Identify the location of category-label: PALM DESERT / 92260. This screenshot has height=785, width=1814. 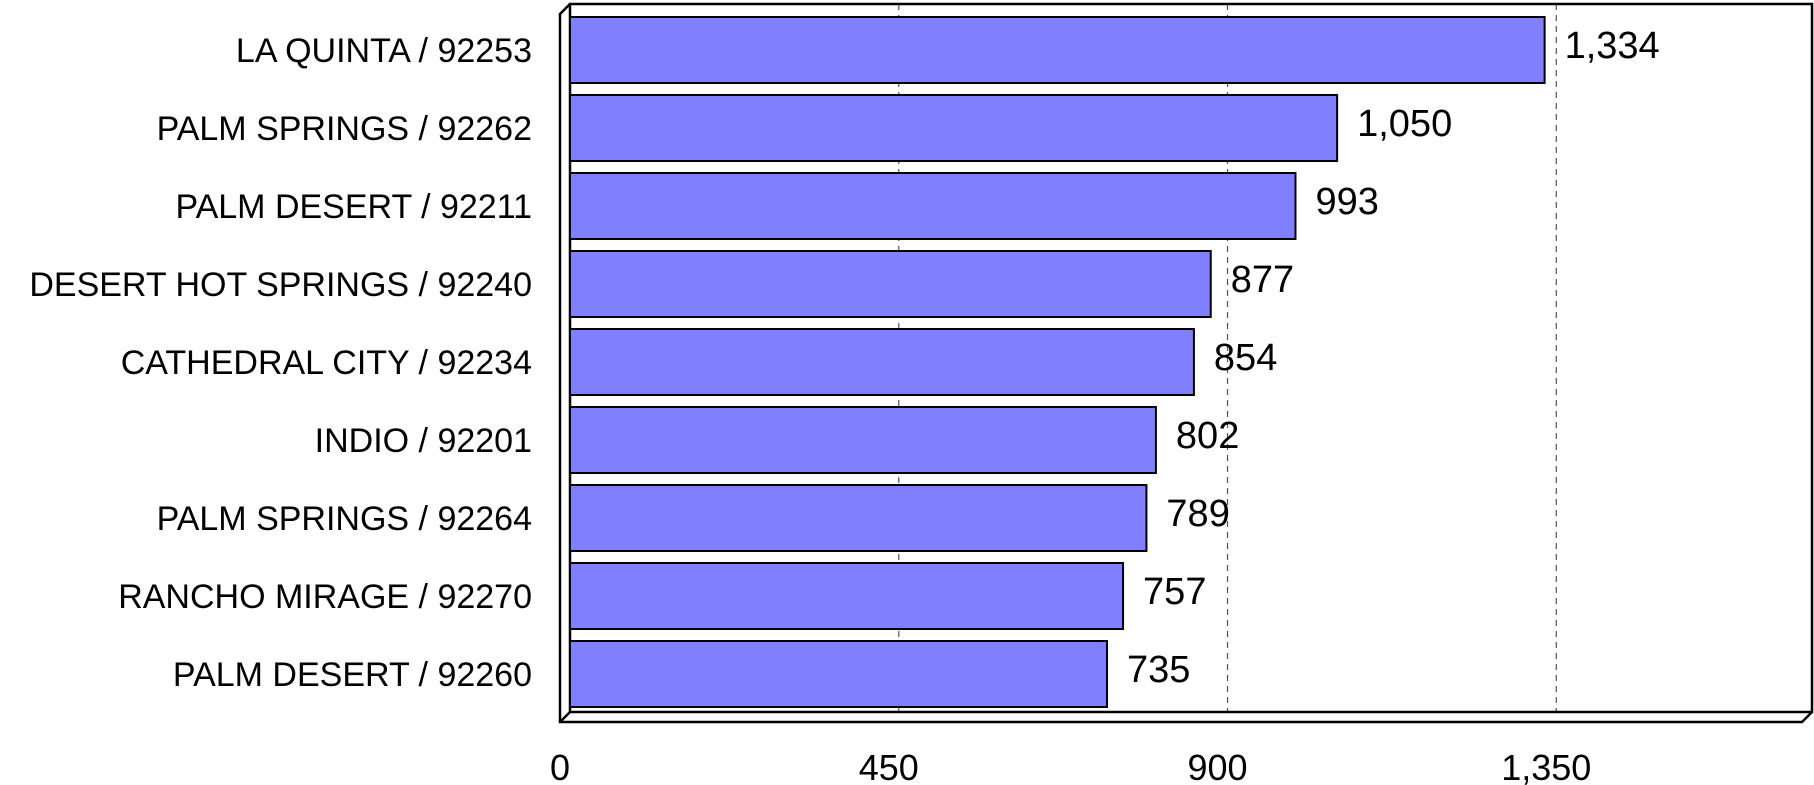
(352, 675).